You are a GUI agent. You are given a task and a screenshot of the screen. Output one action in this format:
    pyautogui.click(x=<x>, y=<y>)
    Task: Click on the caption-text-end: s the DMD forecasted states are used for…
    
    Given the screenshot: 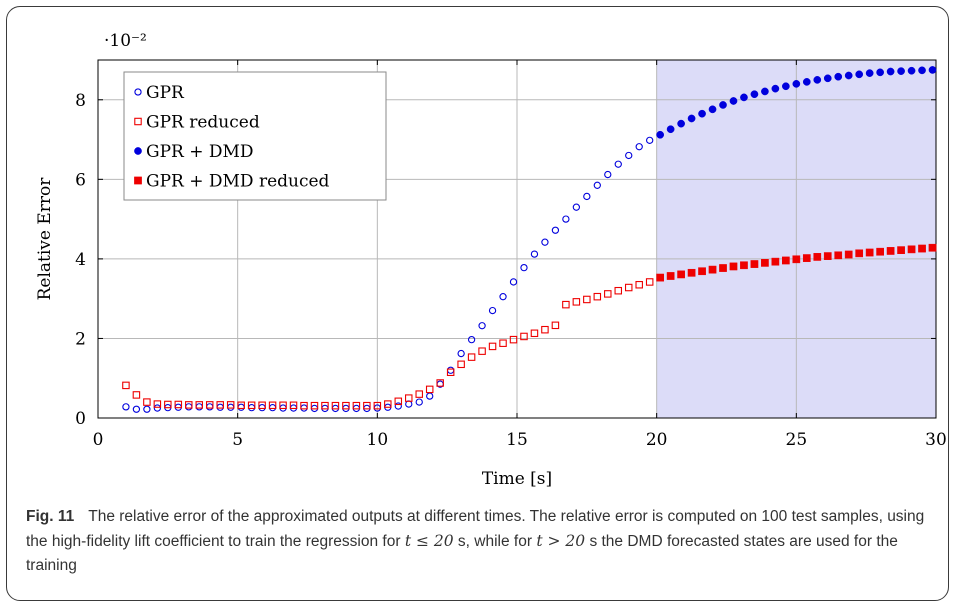 What is the action you would take?
    pyautogui.click(x=462, y=553)
    